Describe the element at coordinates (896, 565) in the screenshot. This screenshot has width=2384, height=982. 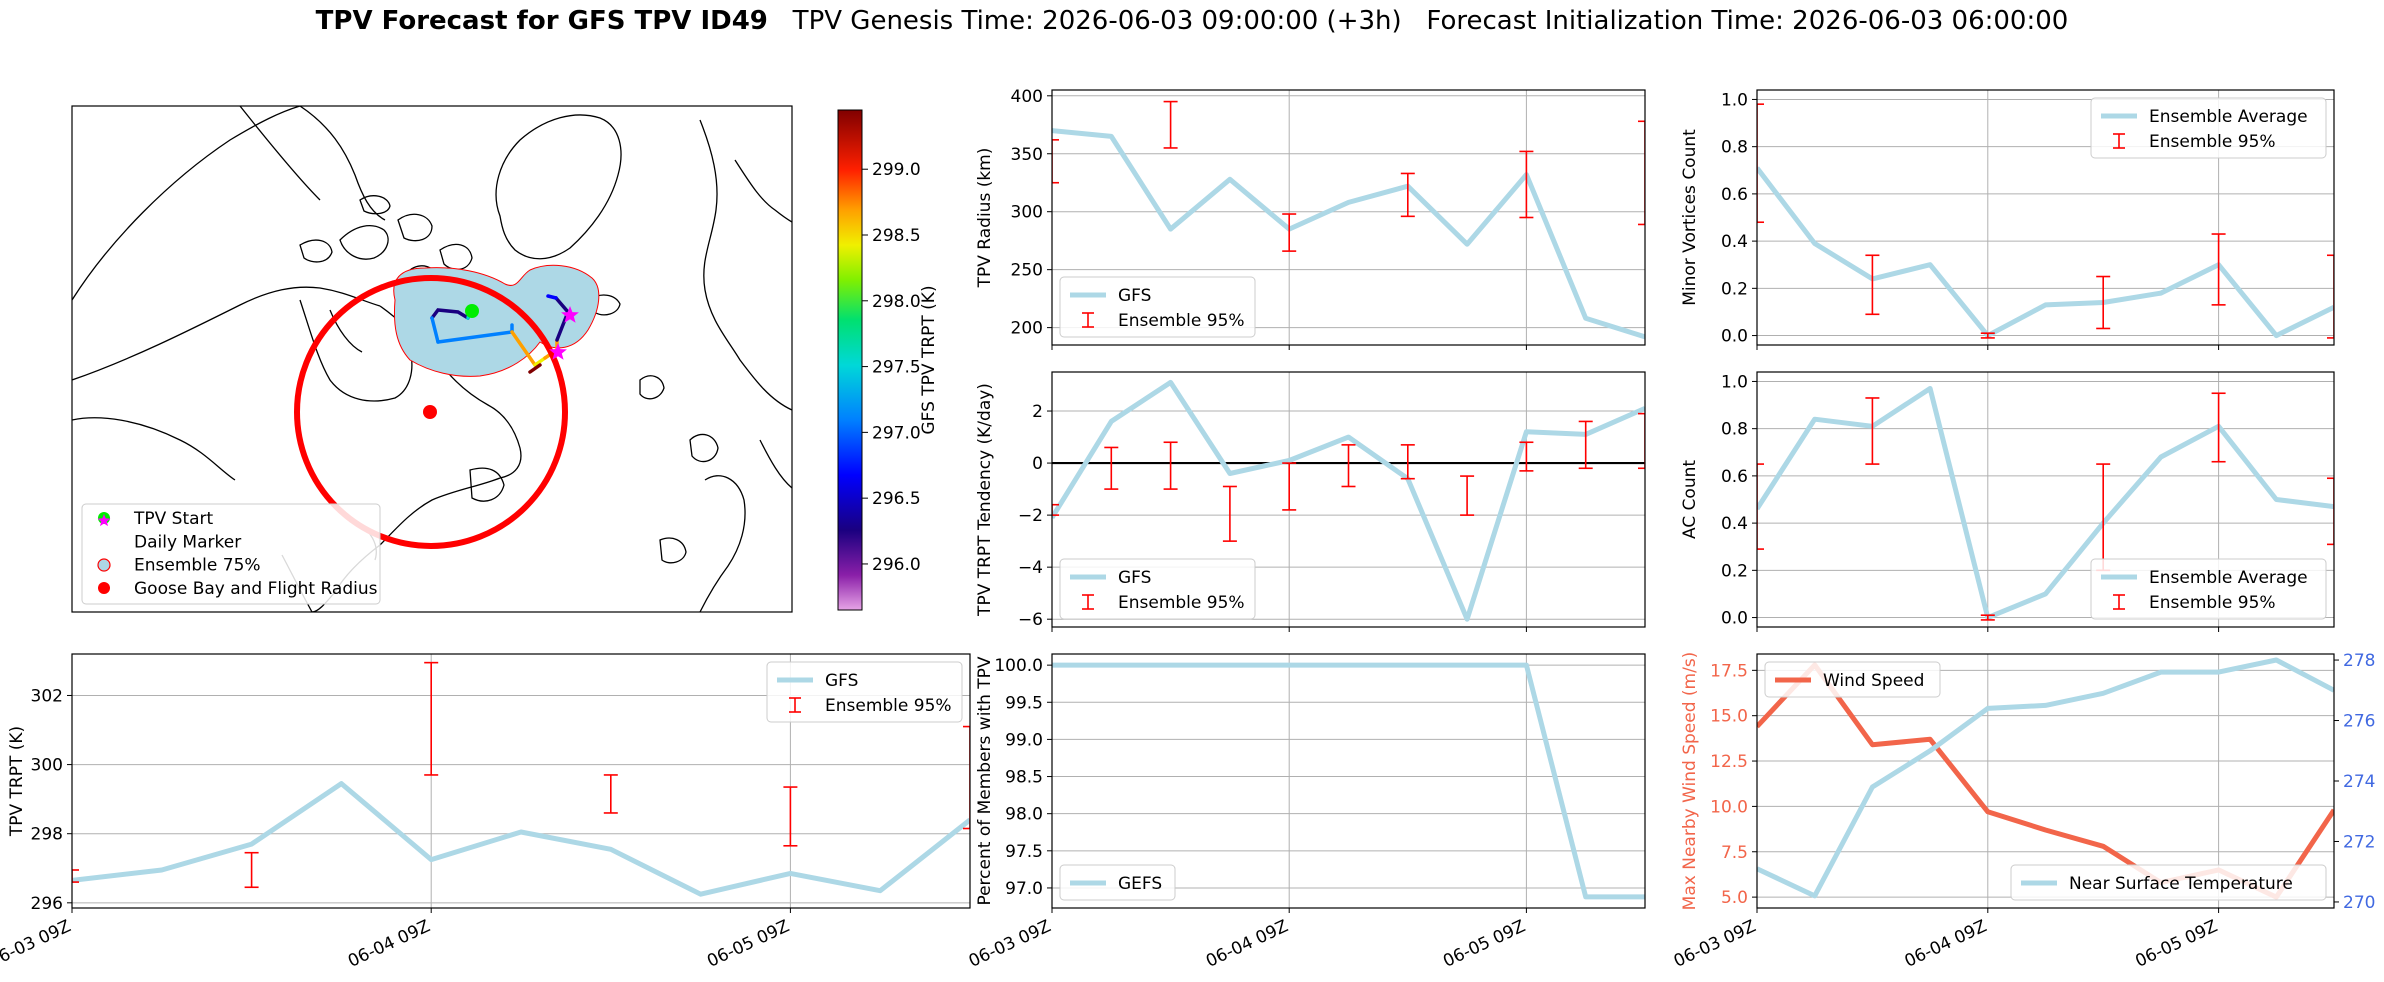
I see `colorbar-tick-label: 296.0` at that location.